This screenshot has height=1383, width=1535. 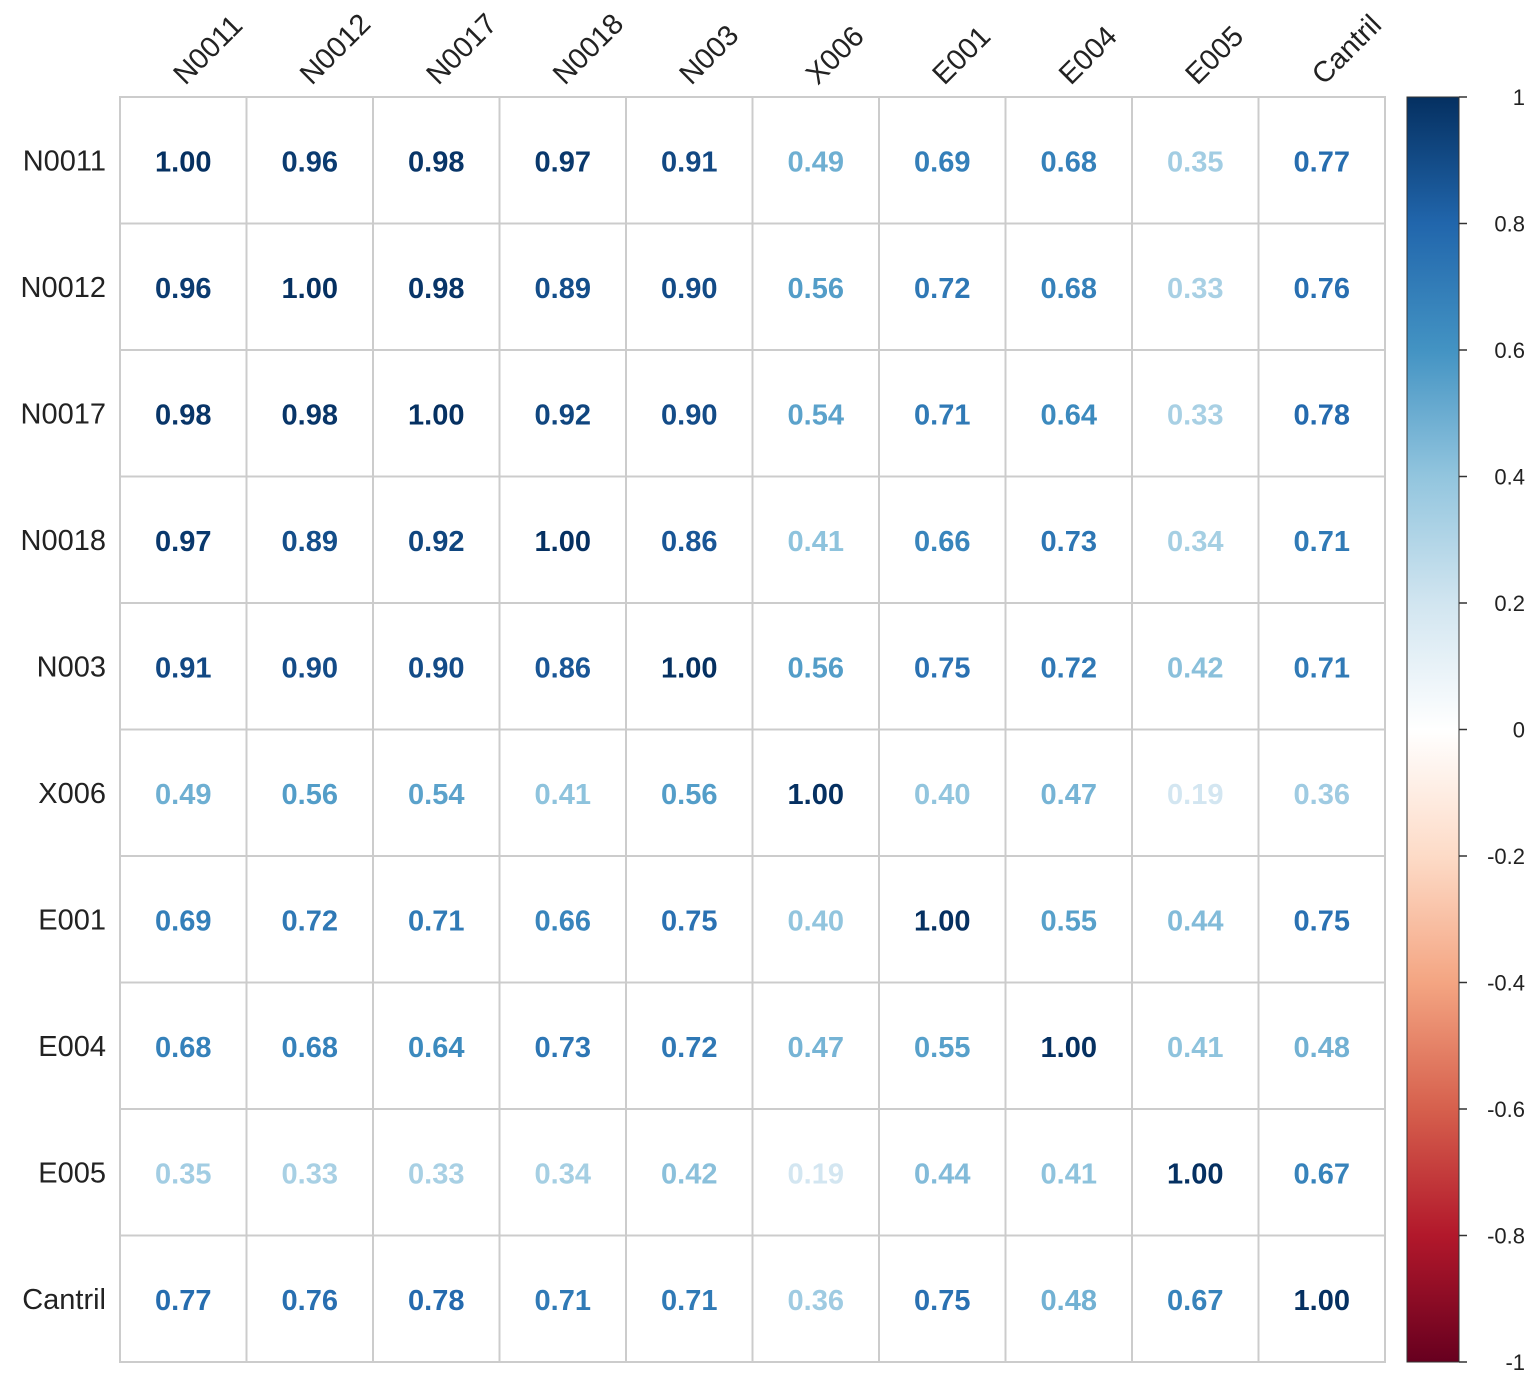 What do you see at coordinates (816, 1301) in the screenshot?
I see `cell-value-label: 0.36` at bounding box center [816, 1301].